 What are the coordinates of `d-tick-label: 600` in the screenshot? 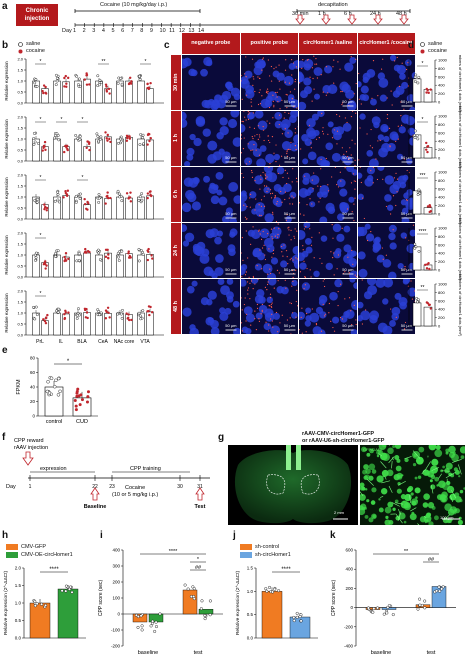 It's located at (441, 132).